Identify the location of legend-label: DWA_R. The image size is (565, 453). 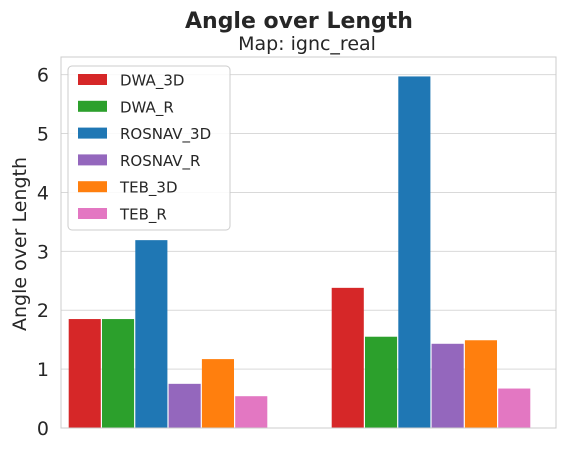
(147, 107).